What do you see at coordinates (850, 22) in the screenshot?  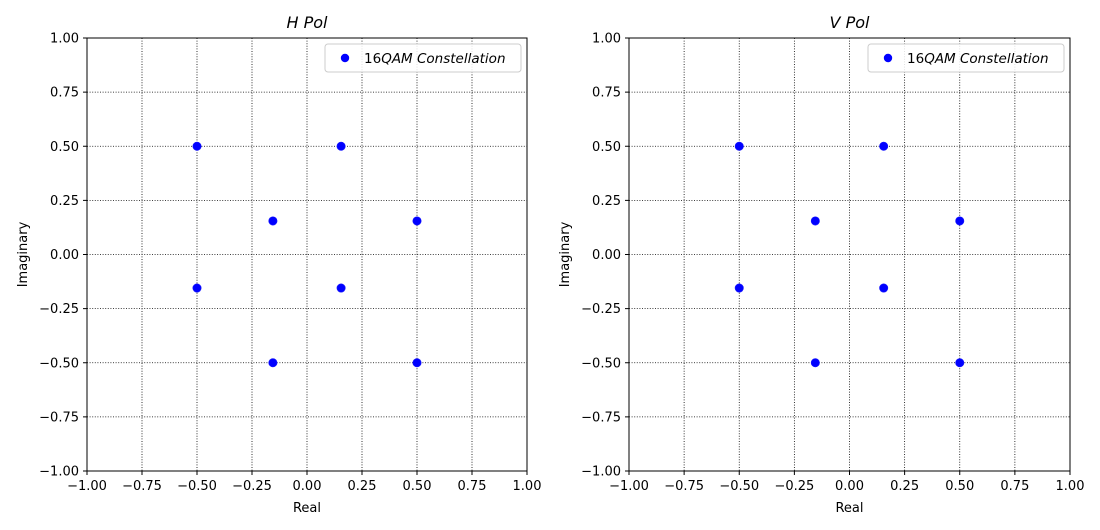 I see `chart-title: V Pol` at bounding box center [850, 22].